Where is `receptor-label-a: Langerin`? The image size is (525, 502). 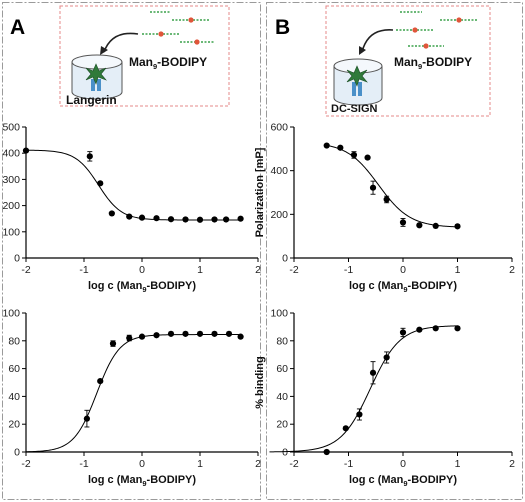
receptor-label-a: Langerin is located at coordinates (91, 100).